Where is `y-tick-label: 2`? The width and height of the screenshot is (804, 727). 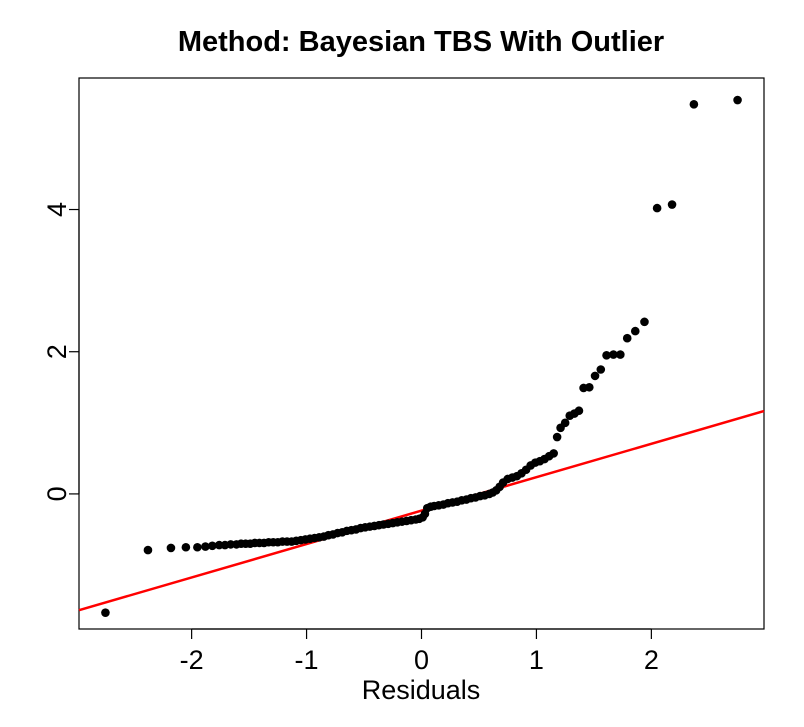 y-tick-label: 2 is located at coordinates (57, 351).